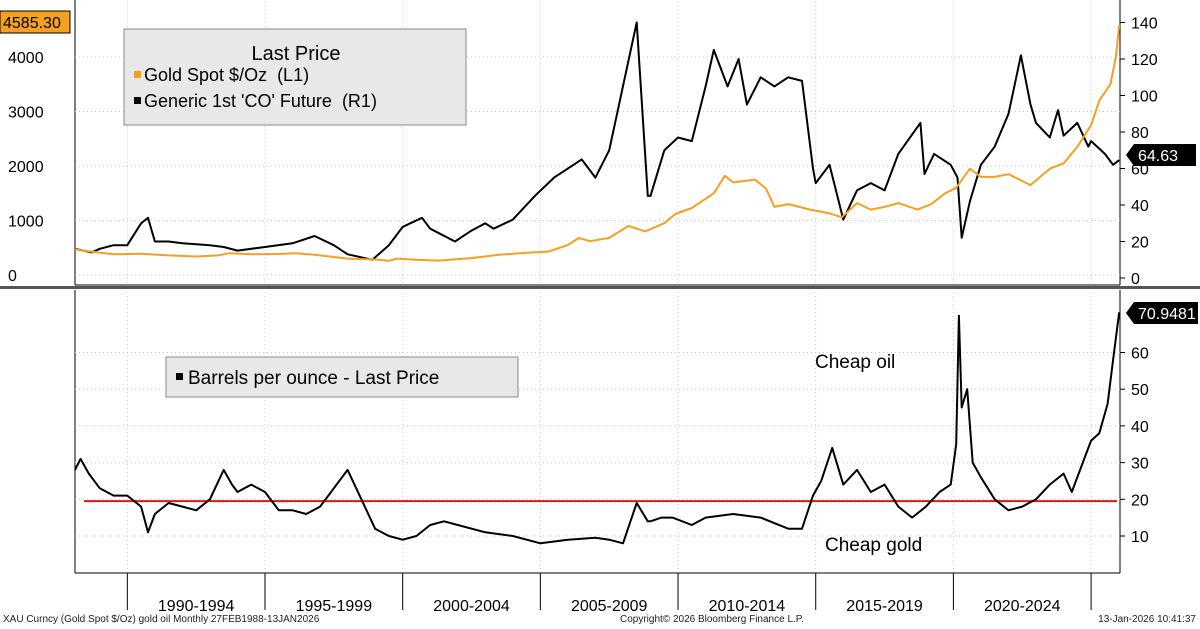 The height and width of the screenshot is (629, 1200). Describe the element at coordinates (196, 606) in the screenshot. I see `x-tick-label-1990-1994: 1990-1994` at that location.